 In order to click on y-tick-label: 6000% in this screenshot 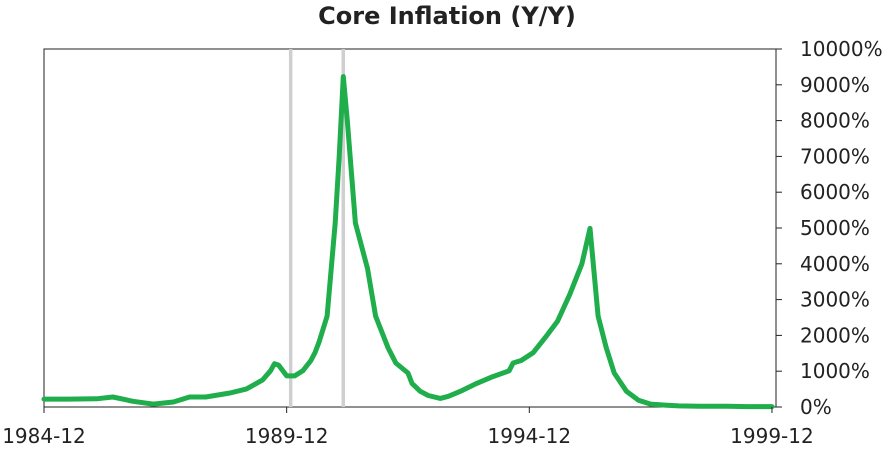, I will do `click(835, 192)`.